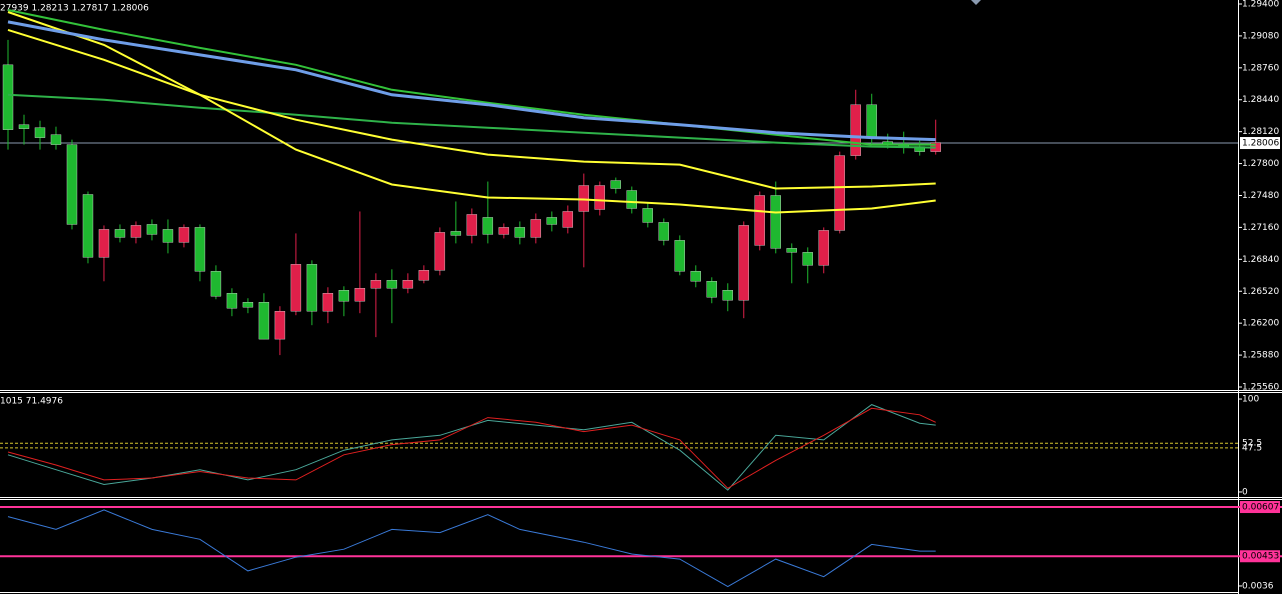 The width and height of the screenshot is (1282, 594). What do you see at coordinates (1260, 260) in the screenshot?
I see `y-tick-label: 1.26840` at bounding box center [1260, 260].